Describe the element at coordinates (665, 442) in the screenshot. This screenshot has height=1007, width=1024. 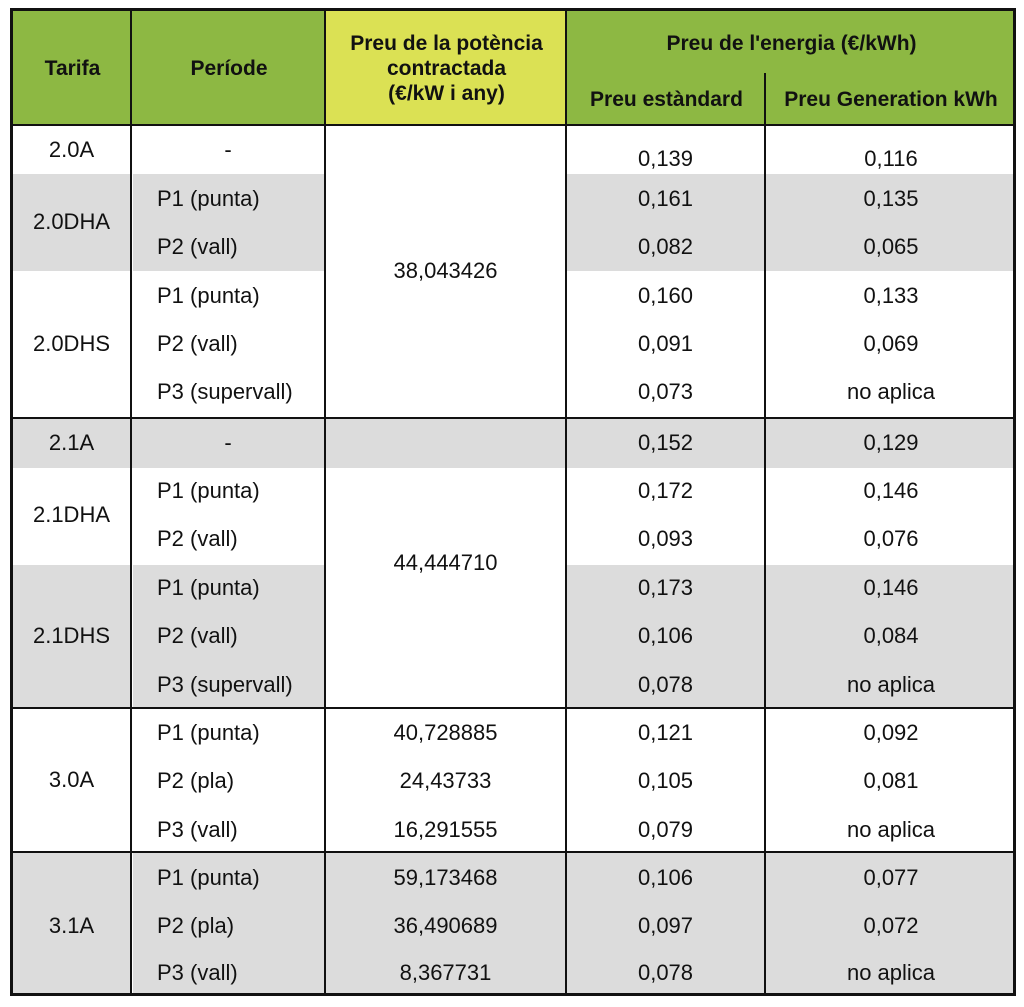
I see `estandard-cell: 0,152` at that location.